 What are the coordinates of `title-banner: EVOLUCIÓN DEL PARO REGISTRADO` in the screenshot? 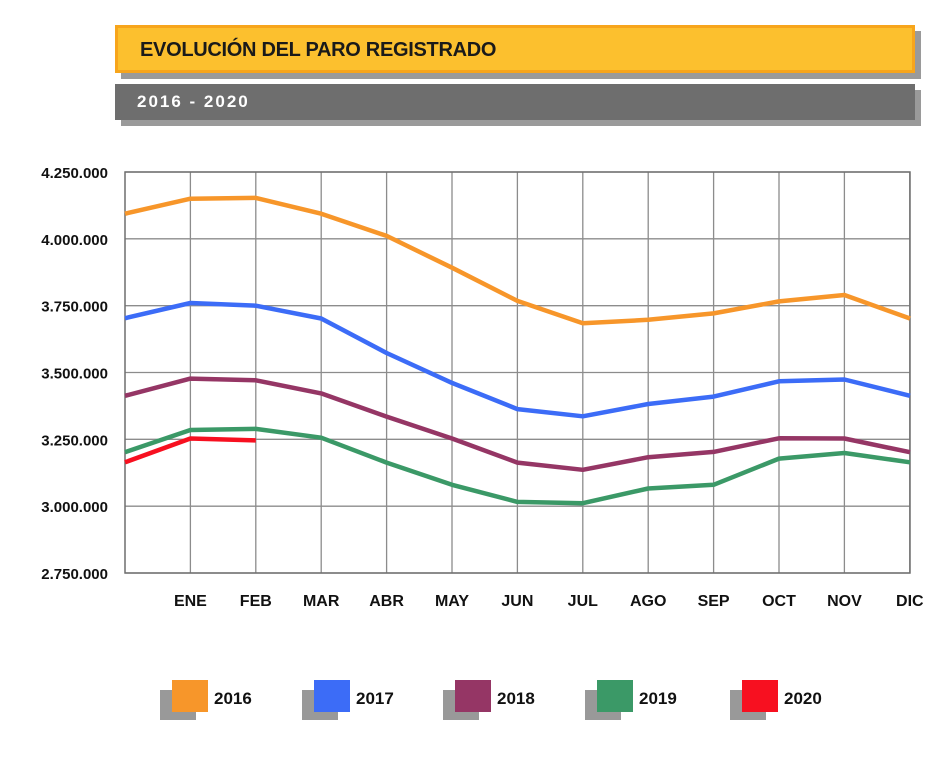 It's located at (518, 52).